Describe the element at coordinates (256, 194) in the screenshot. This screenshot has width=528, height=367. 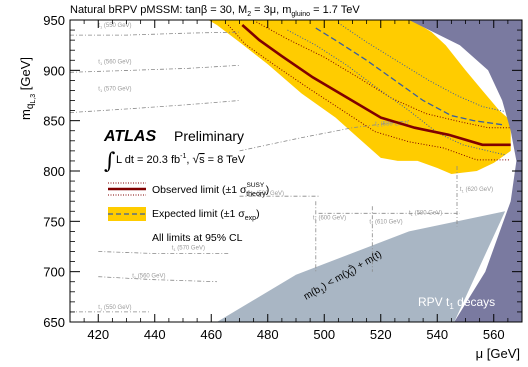
I see `legend-observed-sub: theory` at that location.